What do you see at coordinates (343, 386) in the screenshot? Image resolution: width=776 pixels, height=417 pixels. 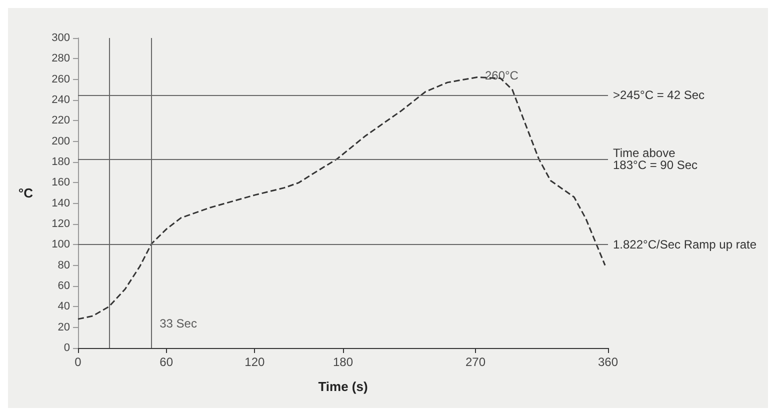 I see `x-axis-title: Time (s)` at bounding box center [343, 386].